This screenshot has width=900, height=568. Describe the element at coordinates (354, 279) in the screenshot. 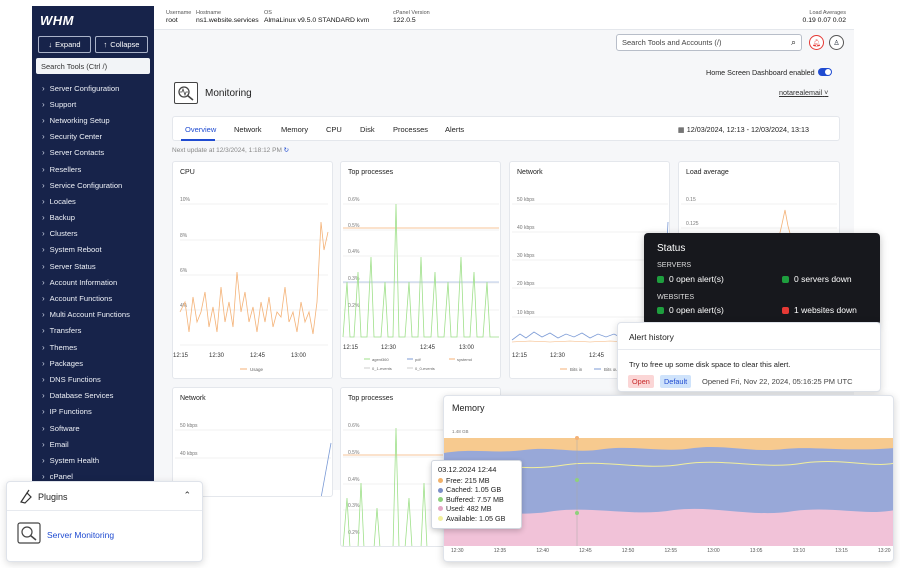

I see `ytick: 0.3%` at that location.